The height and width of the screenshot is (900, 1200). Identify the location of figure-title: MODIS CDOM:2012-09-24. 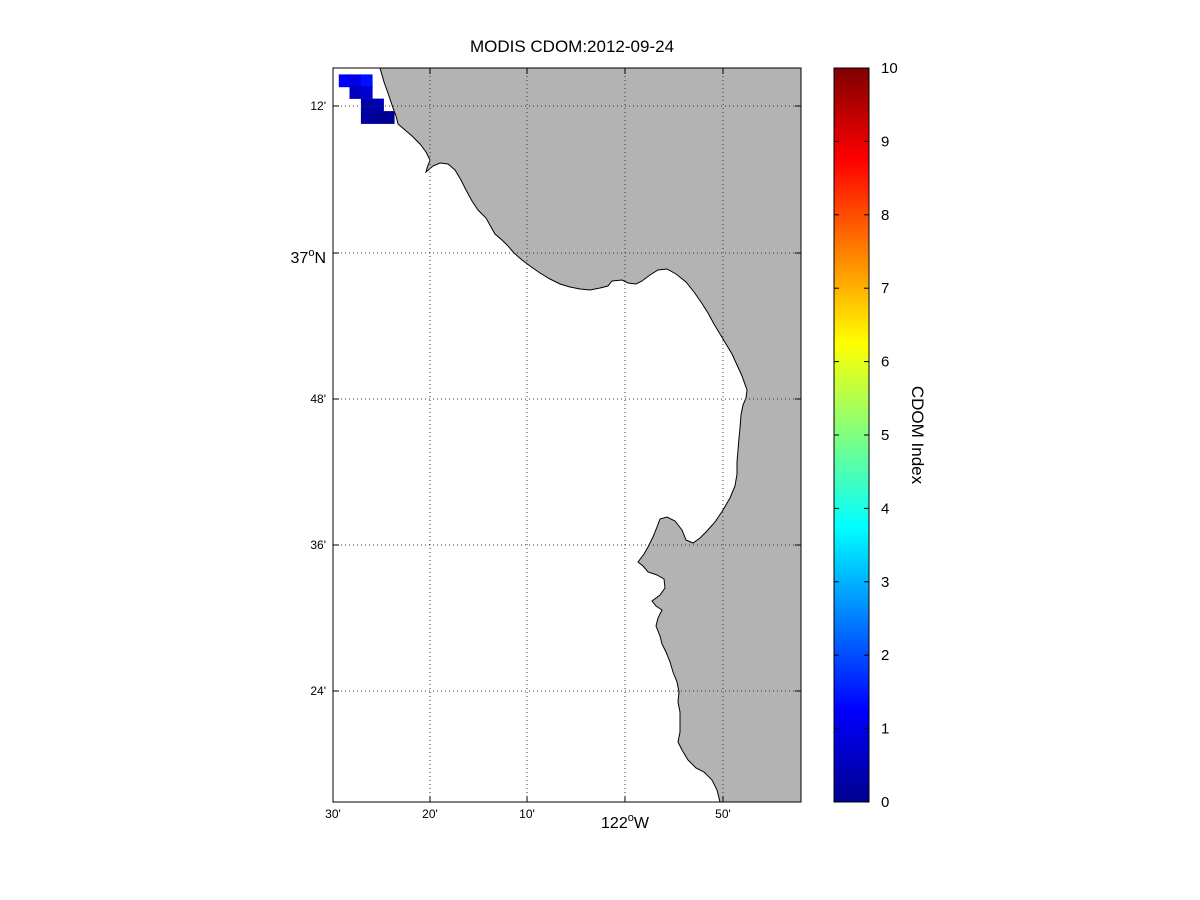
(572, 46).